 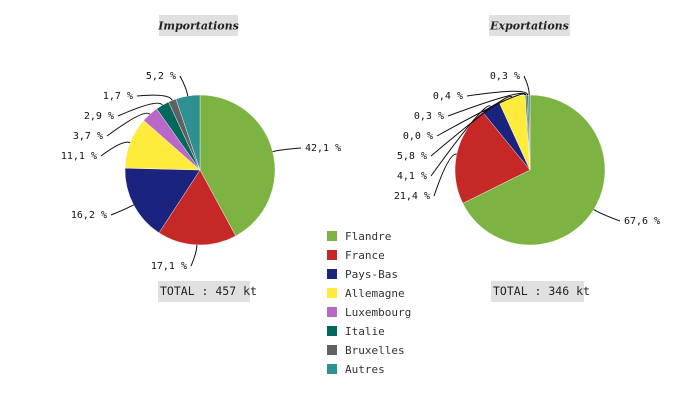 What do you see at coordinates (365, 331) in the screenshot?
I see `legend-label: Italie` at bounding box center [365, 331].